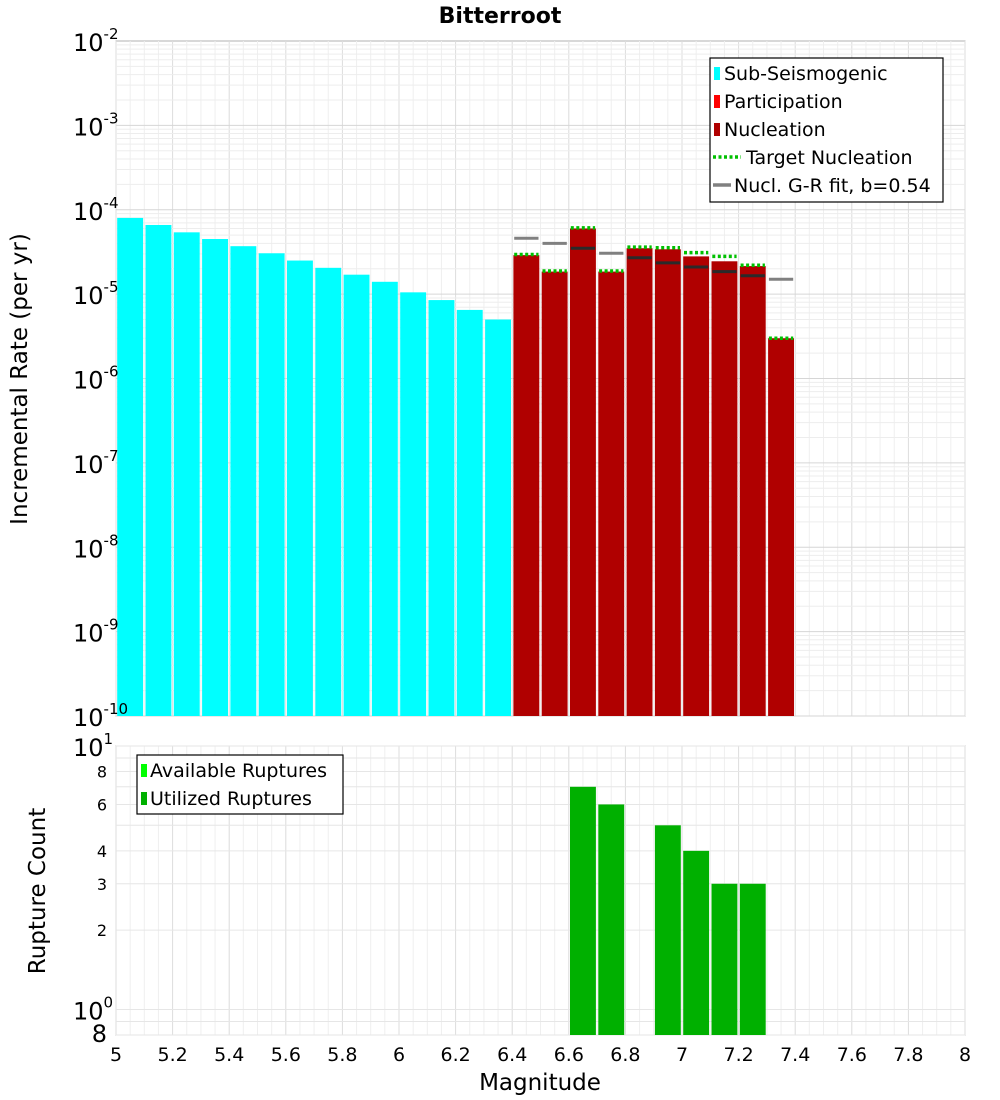 The width and height of the screenshot is (1000, 1100). I want to click on tick-exponent: -2, so click(111, 34).